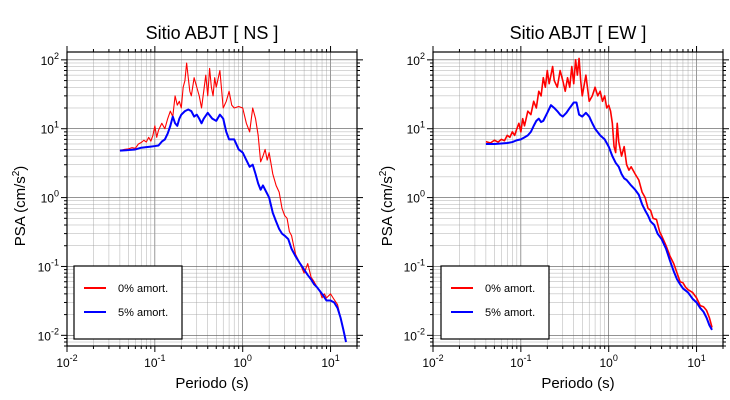 The width and height of the screenshot is (730, 400). Describe the element at coordinates (212, 33) in the screenshot. I see `chart-title: Sitio ABJT [ NS ]` at that location.